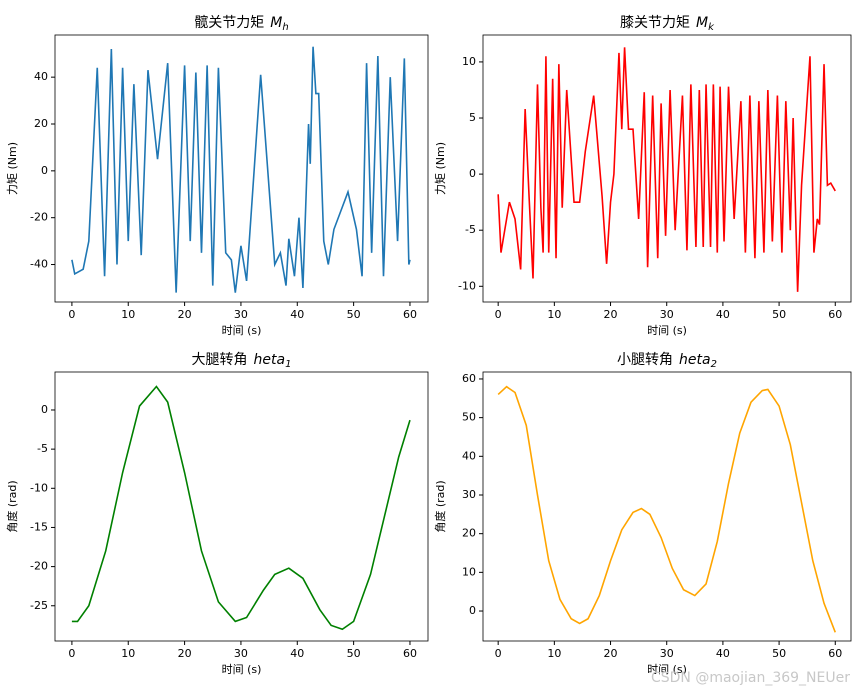  I want to click on chart-title: 膝关节力矩 Mk, so click(667, 24).